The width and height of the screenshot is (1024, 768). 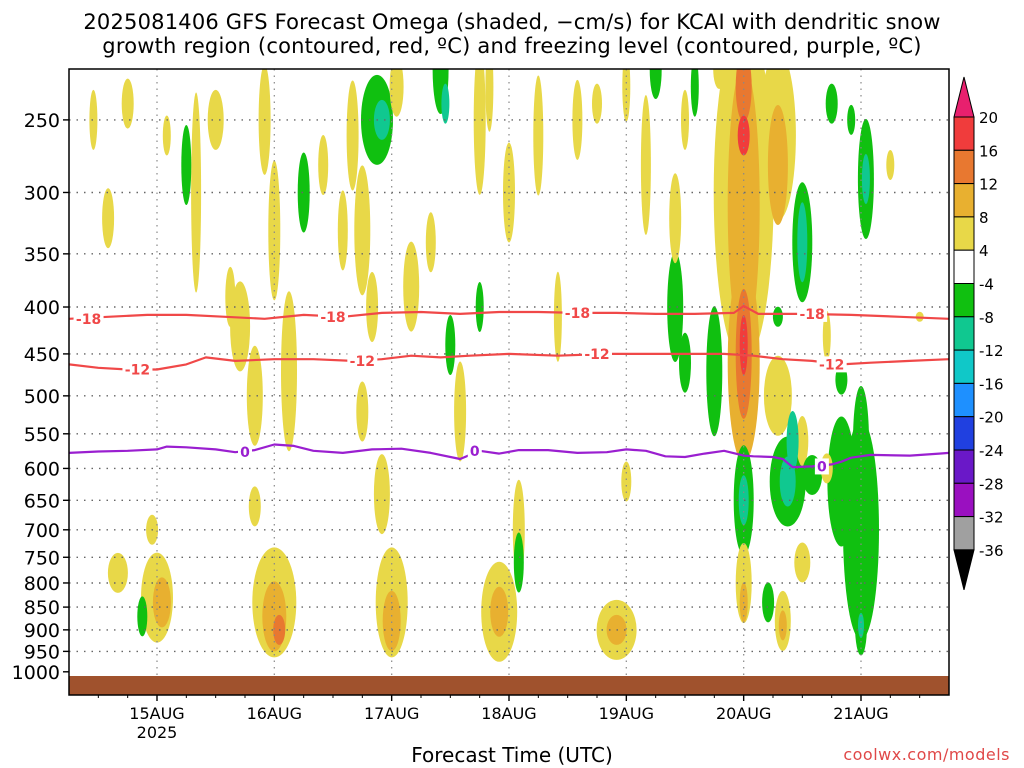 What do you see at coordinates (509, 312) in the screenshot?
I see `contour-line-minus18` at bounding box center [509, 312].